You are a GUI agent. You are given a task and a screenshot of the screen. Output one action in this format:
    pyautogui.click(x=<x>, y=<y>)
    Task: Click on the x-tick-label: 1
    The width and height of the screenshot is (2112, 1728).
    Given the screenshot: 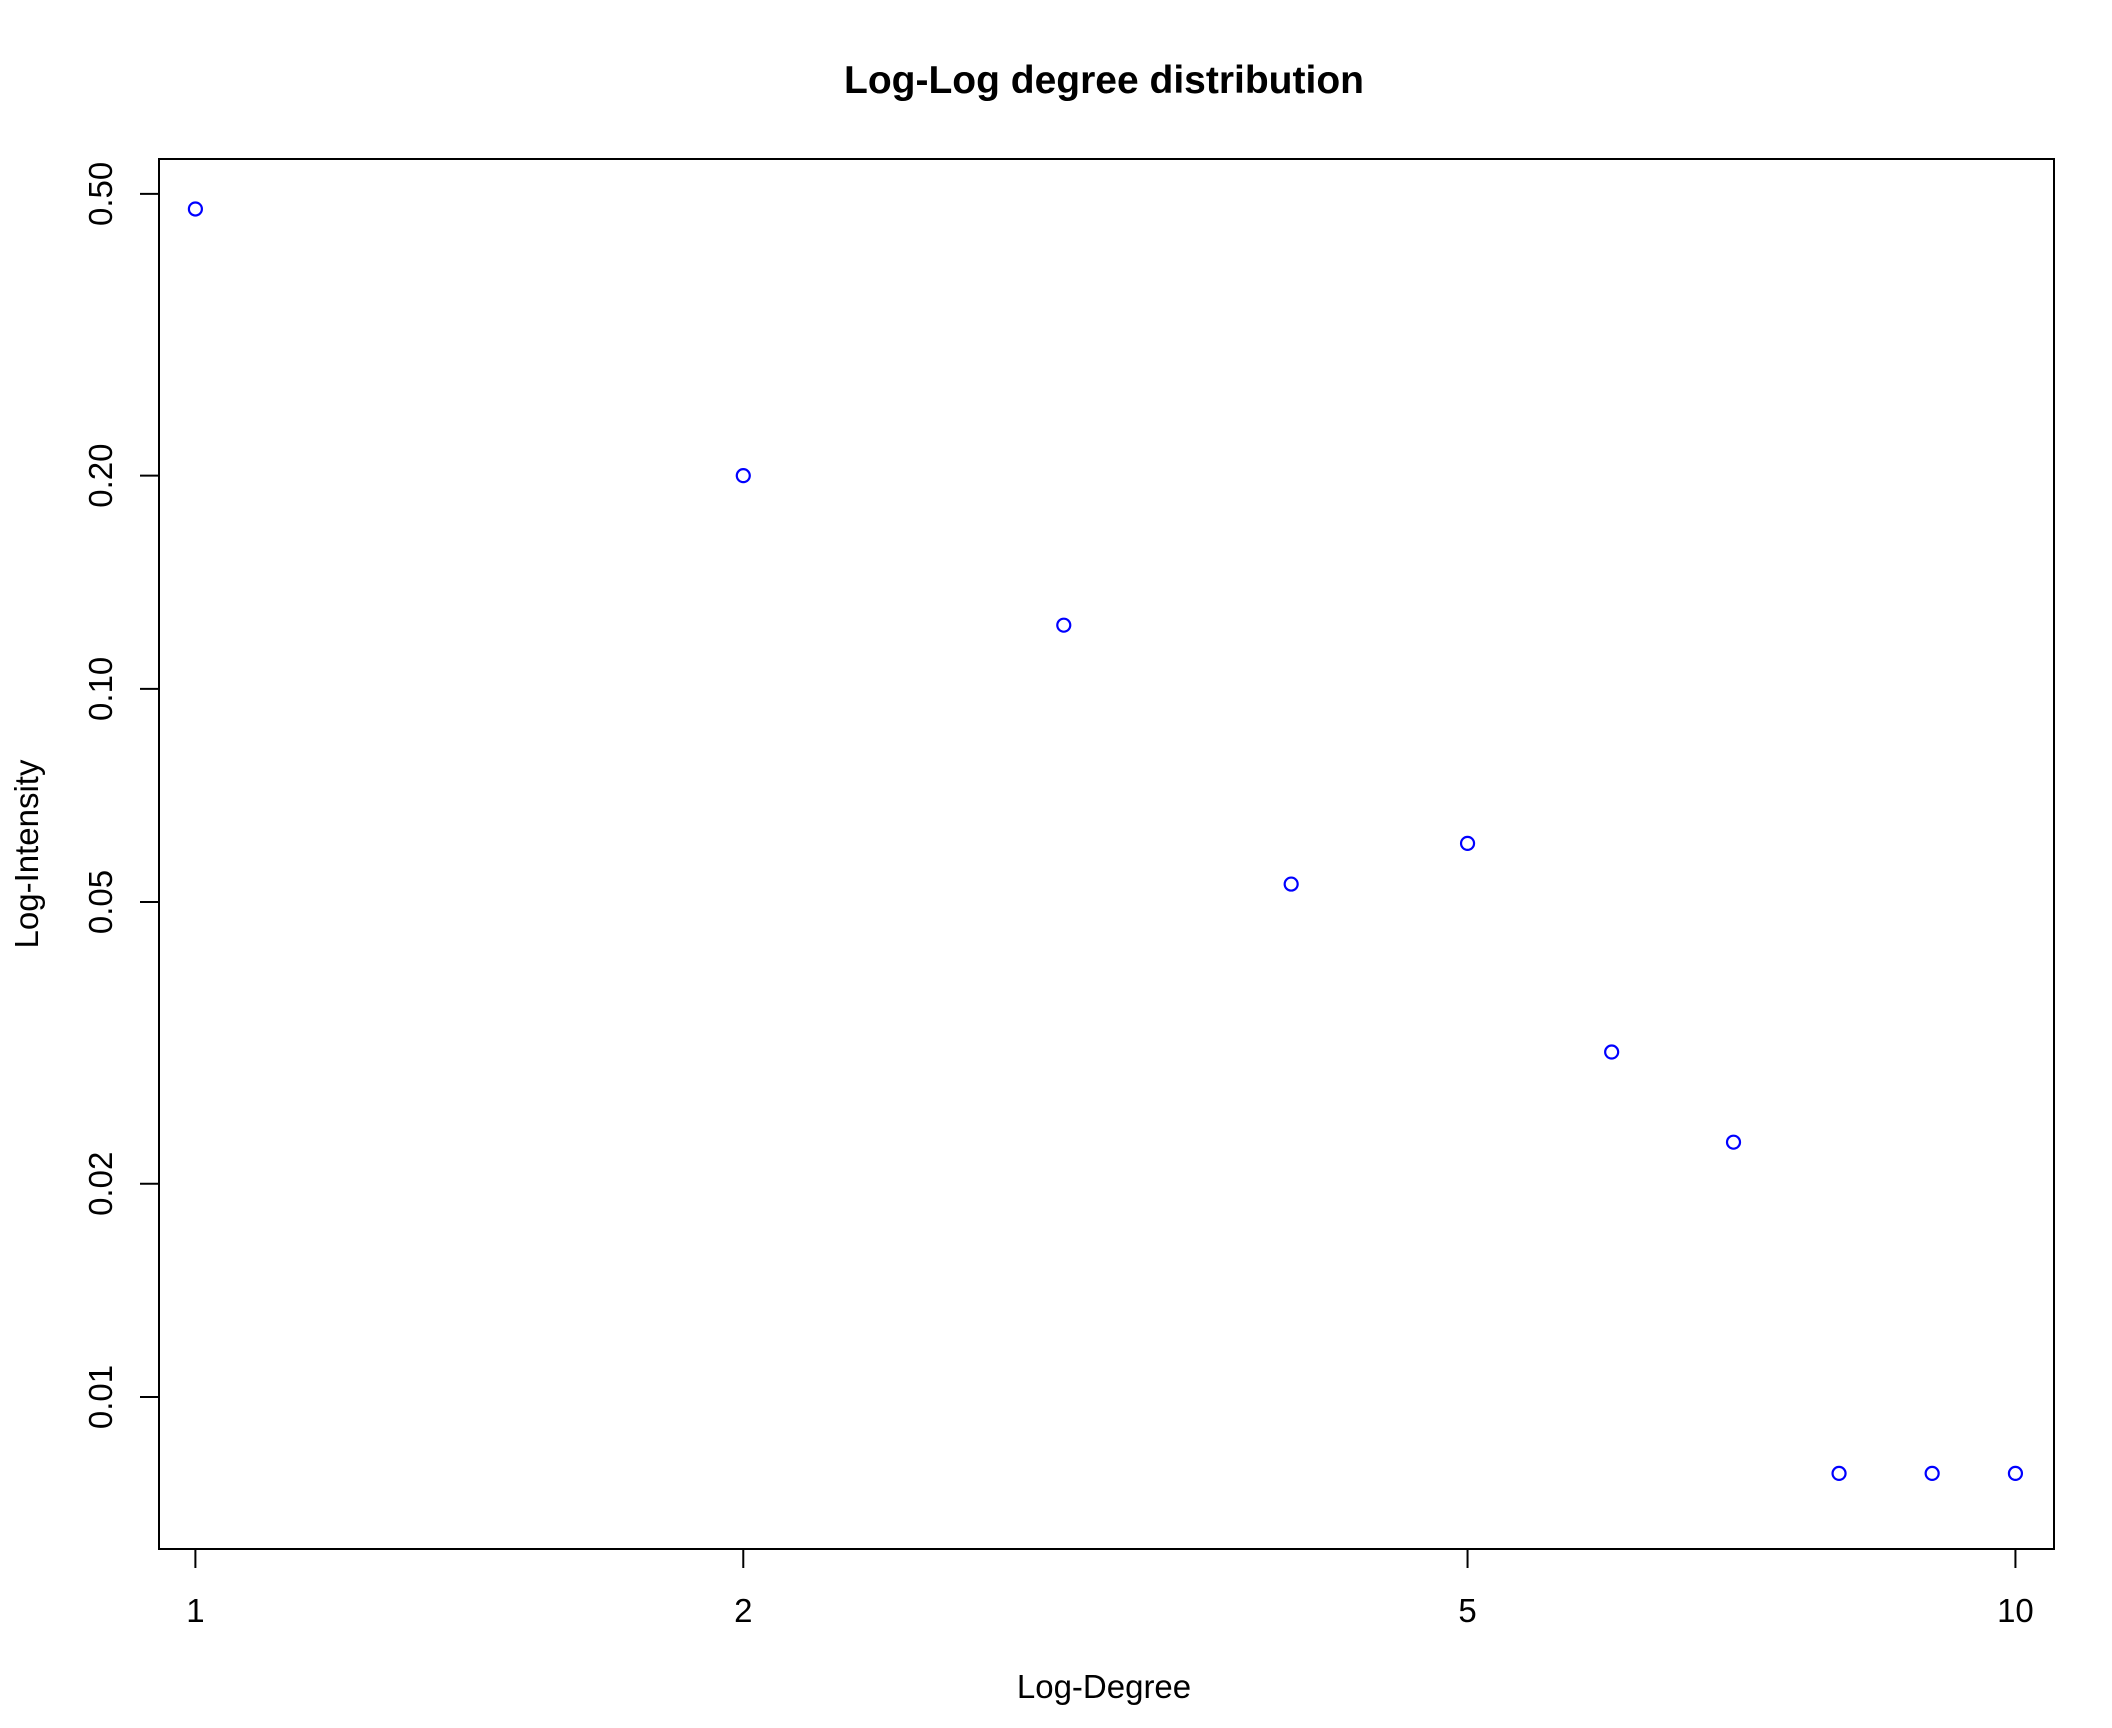 What is the action you would take?
    pyautogui.click(x=195, y=1610)
    